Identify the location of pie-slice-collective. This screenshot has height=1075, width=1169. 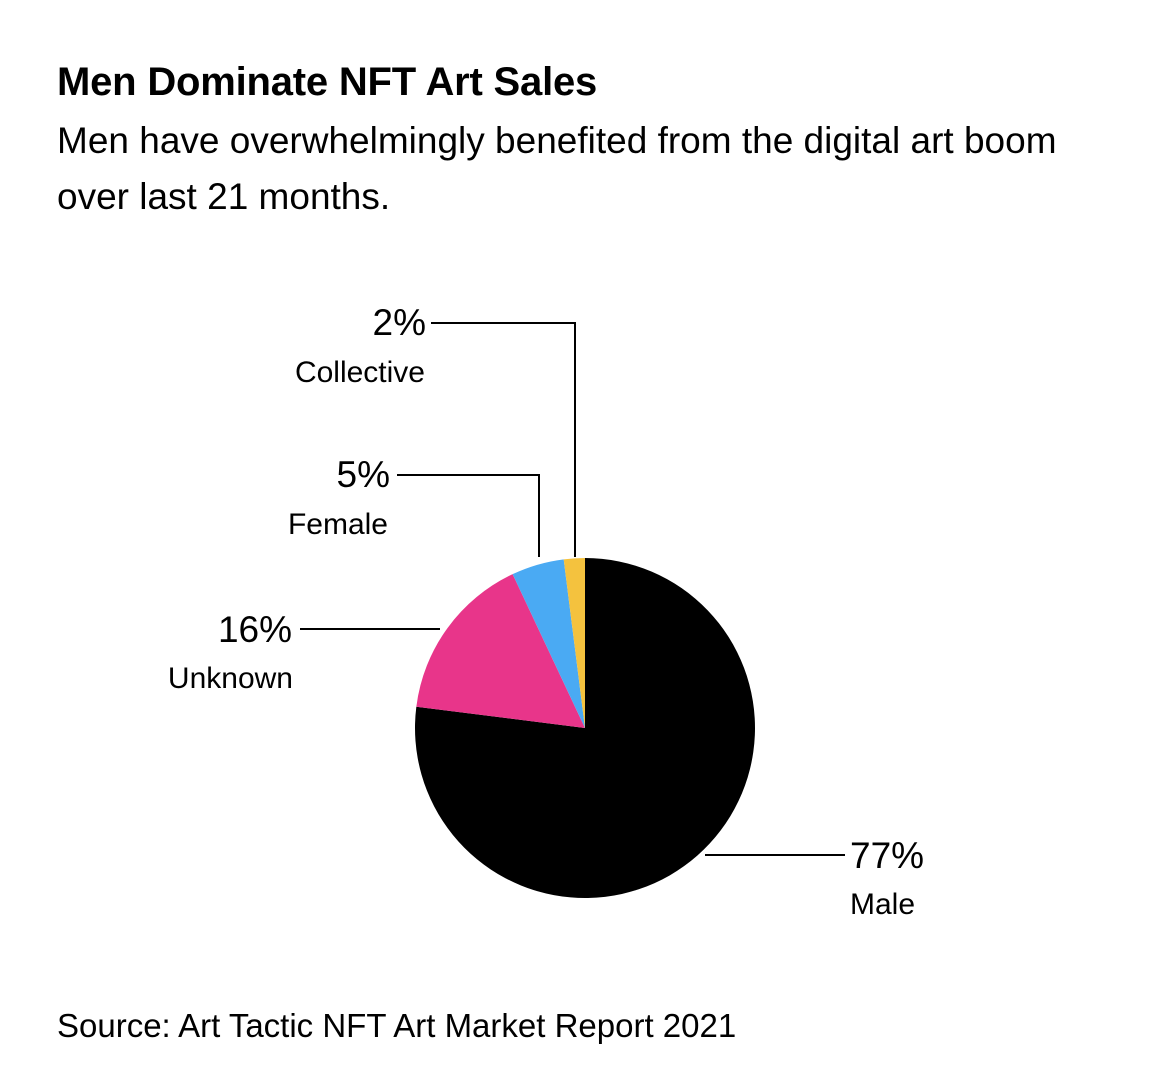
(574, 643).